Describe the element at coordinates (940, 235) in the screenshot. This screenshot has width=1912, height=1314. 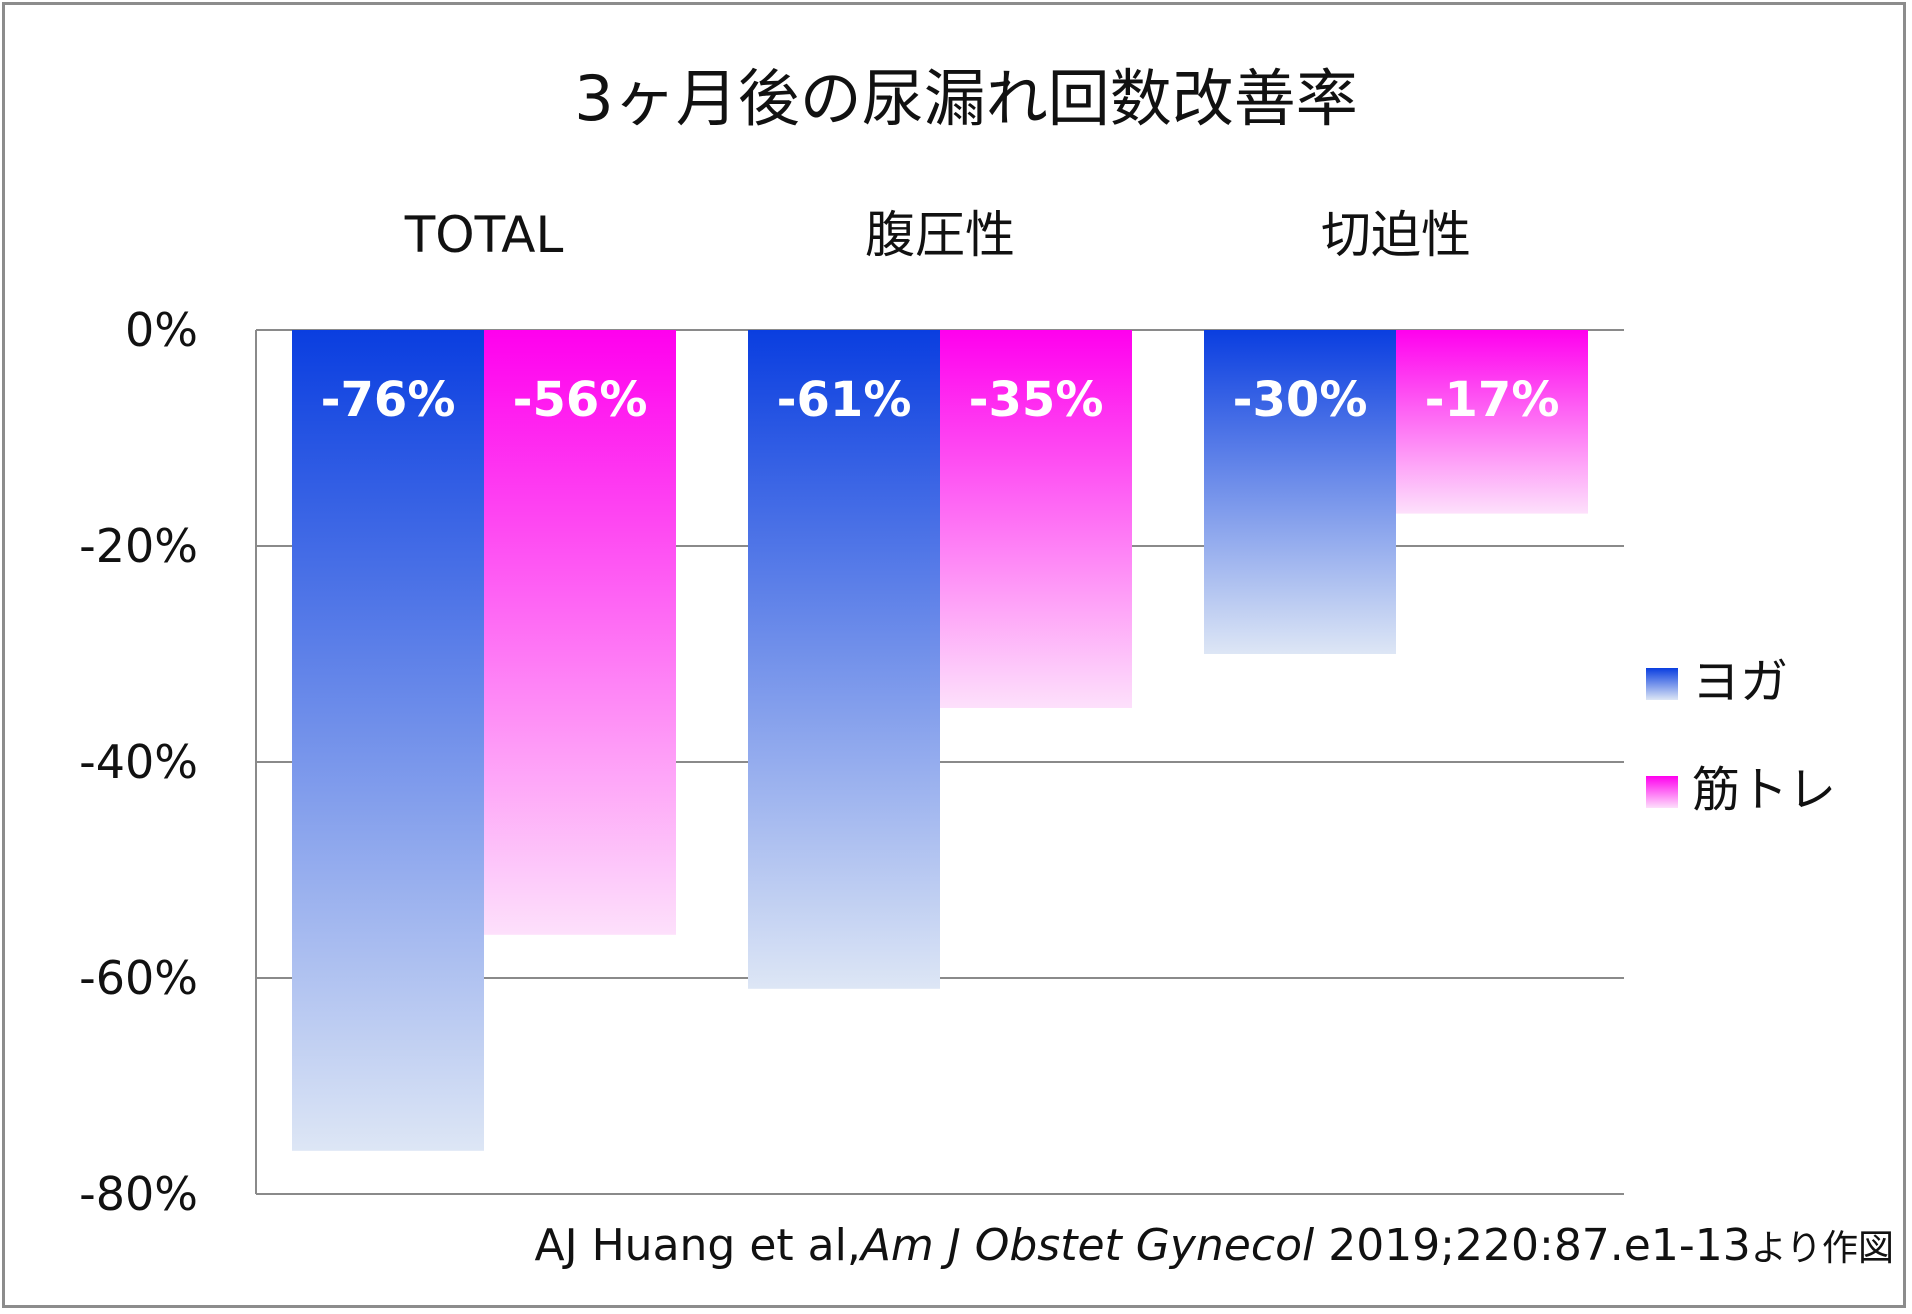
I see `category-label: 腹圧性` at that location.